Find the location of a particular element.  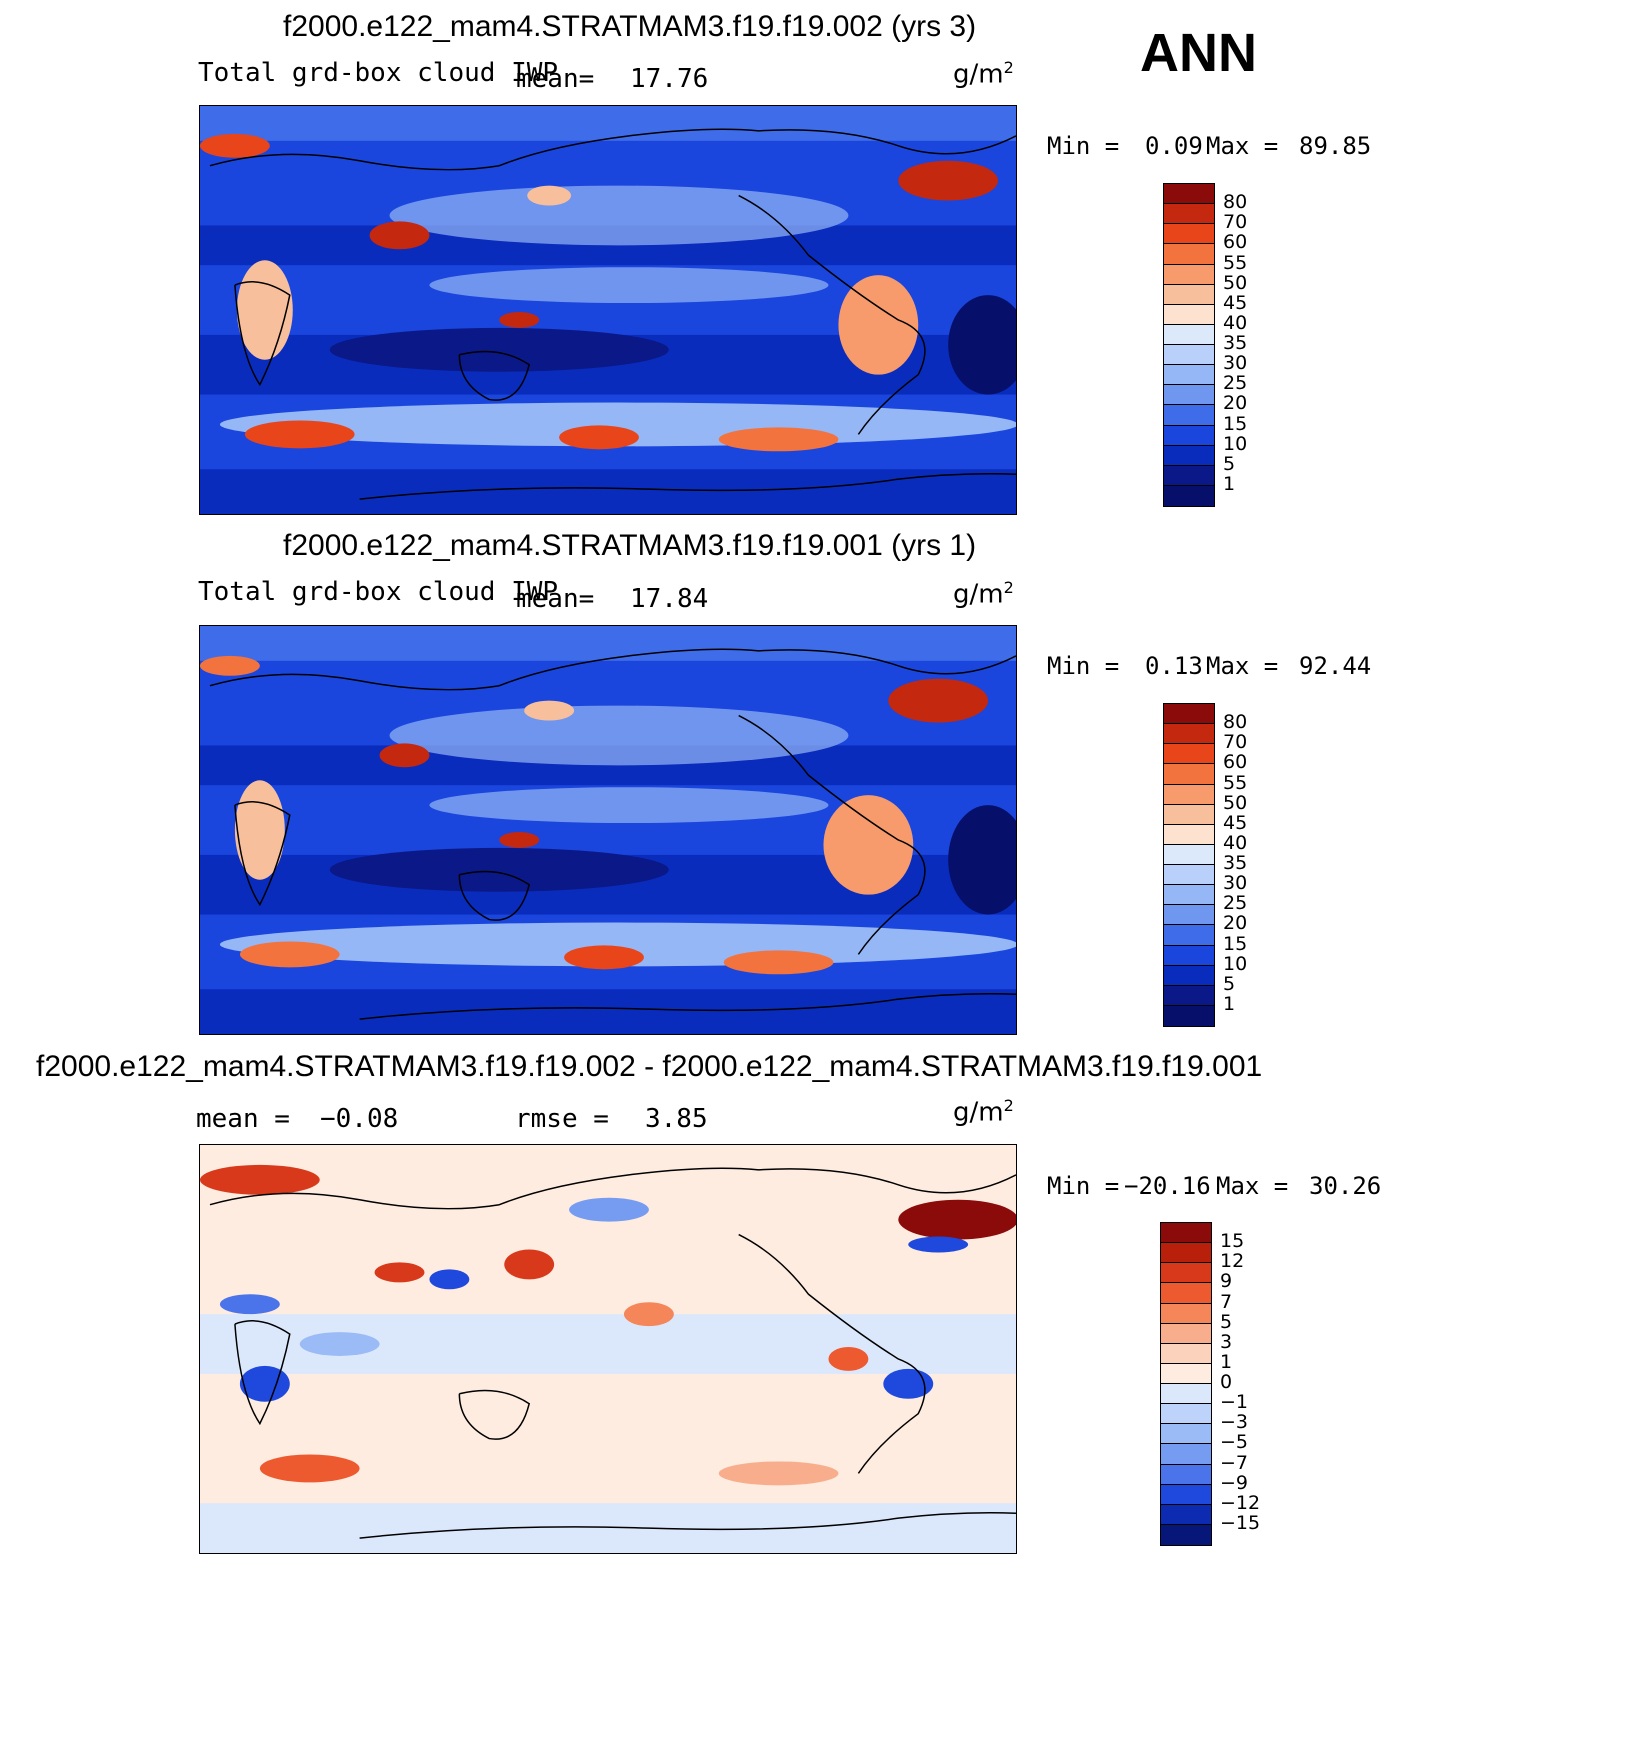

panel-3-max-value: 30.26 is located at coordinates (1345, 1186).